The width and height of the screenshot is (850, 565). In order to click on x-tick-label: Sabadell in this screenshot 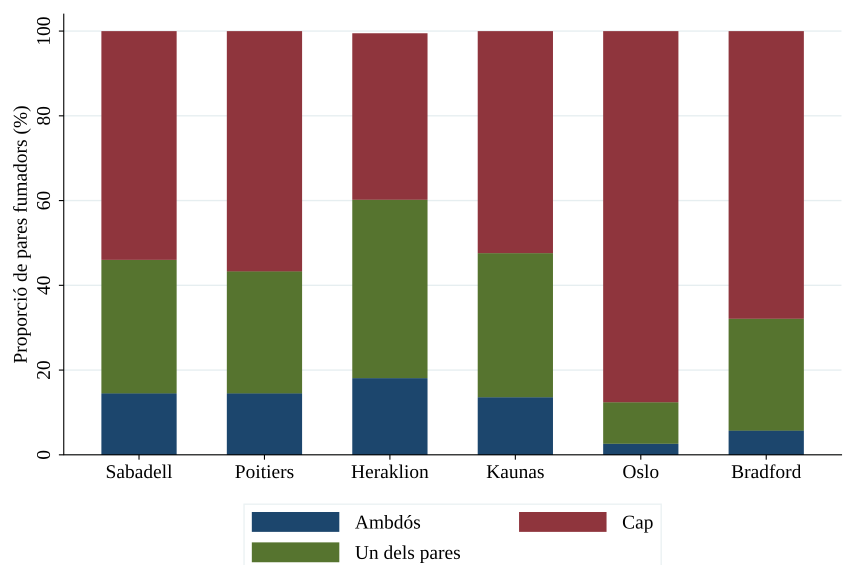, I will do `click(139, 471)`.